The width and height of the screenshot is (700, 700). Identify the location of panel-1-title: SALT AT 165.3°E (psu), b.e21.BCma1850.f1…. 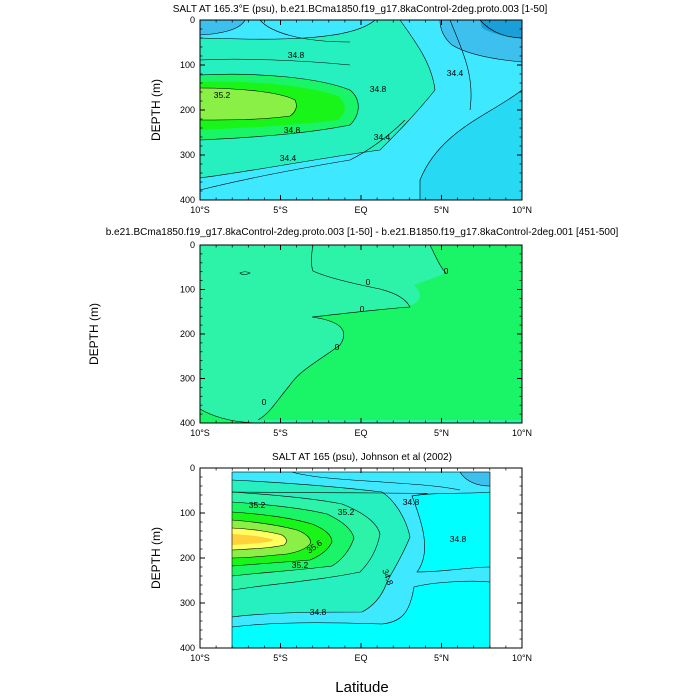
(360, 9).